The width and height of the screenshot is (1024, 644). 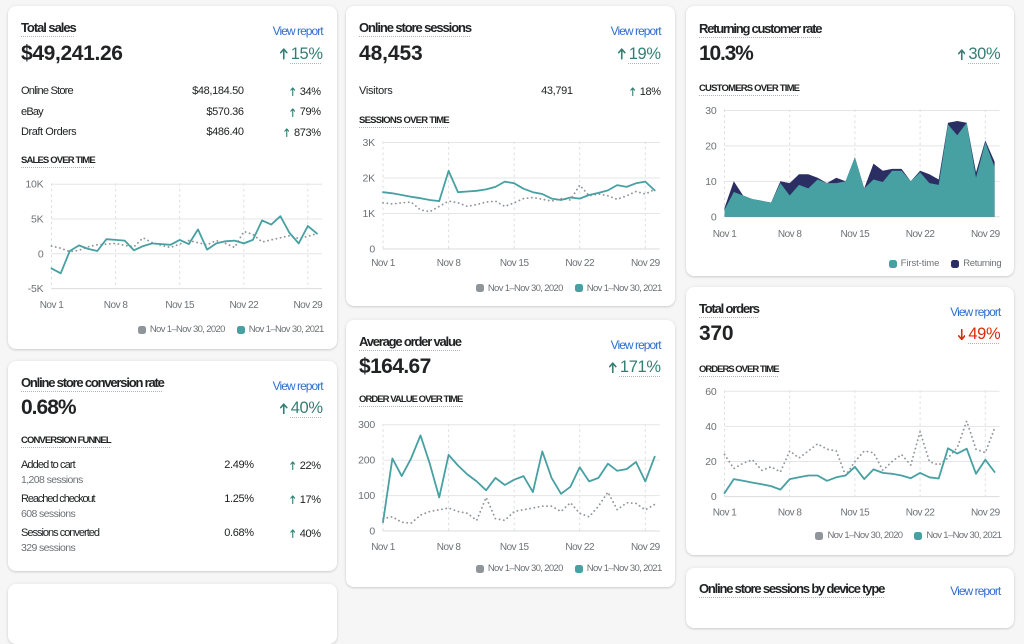 I want to click on svg-text: 300, so click(x=366, y=425).